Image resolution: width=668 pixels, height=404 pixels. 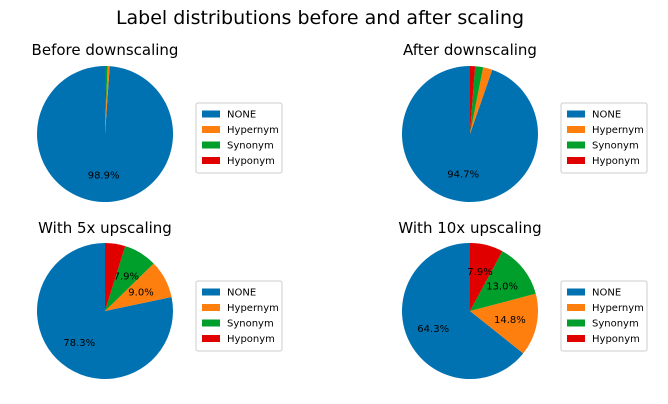 I want to click on pie-value-label: 14.8%, so click(x=510, y=320).